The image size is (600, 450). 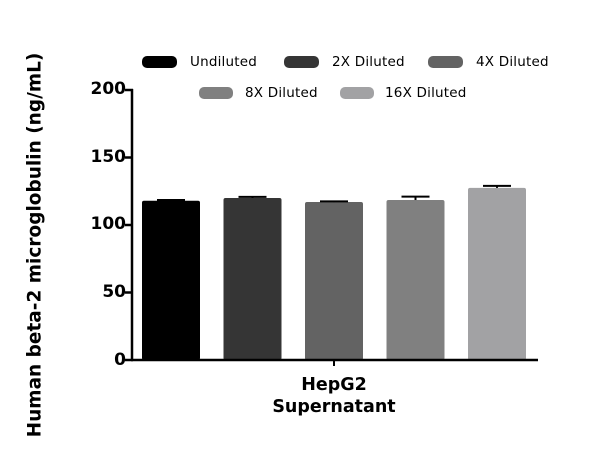 I want to click on y-tick-label-50: 50, so click(x=114, y=292).